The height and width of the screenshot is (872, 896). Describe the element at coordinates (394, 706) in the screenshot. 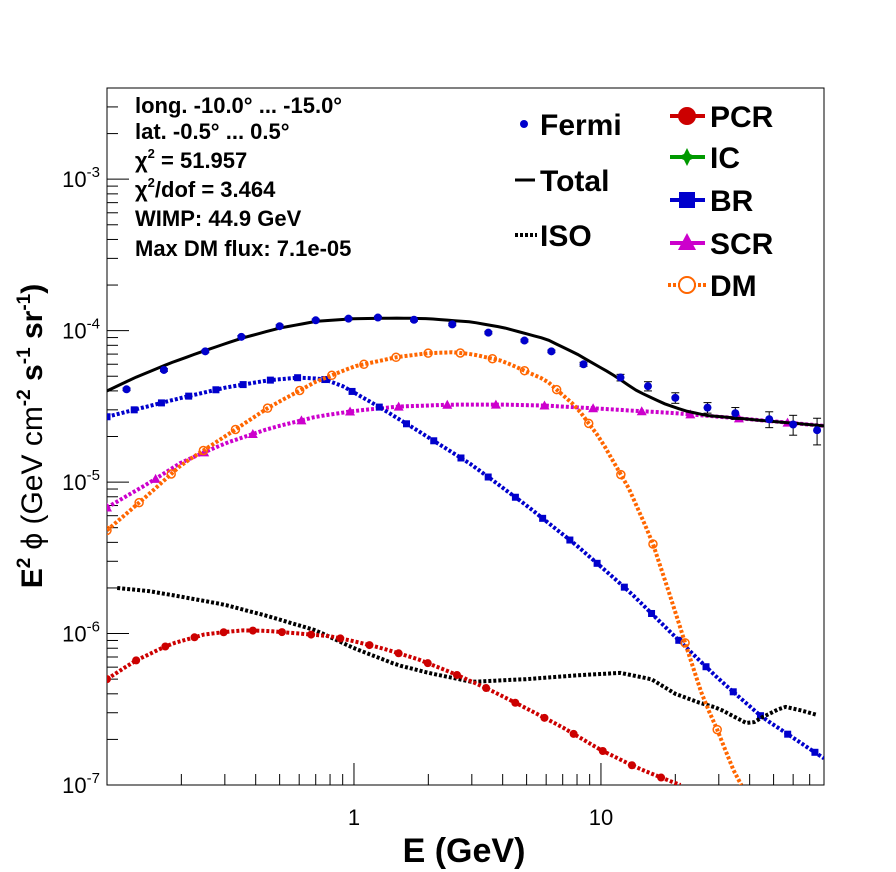

I see `pcr-curve` at that location.